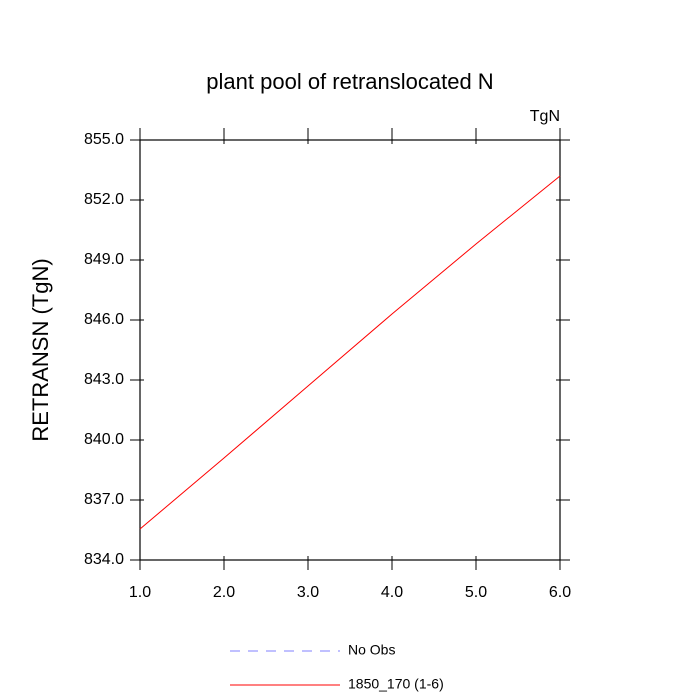 This screenshot has width=700, height=700. What do you see at coordinates (308, 592) in the screenshot?
I see `x-tick-label: 3.0` at bounding box center [308, 592].